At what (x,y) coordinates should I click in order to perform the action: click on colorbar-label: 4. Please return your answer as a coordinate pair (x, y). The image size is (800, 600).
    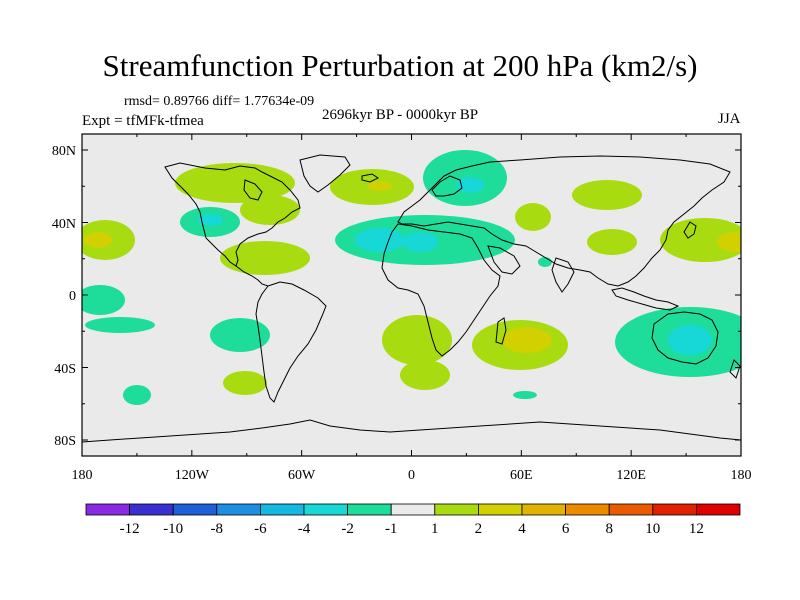
    Looking at the image, I should click on (522, 529).